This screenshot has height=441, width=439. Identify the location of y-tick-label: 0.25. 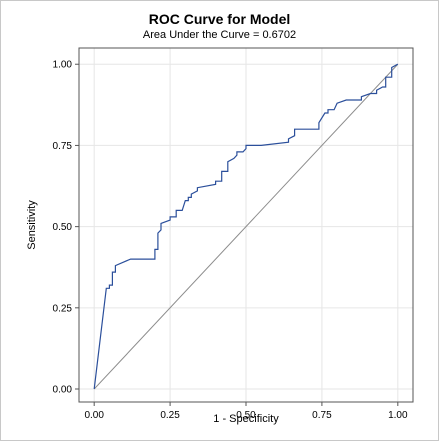
(63, 308).